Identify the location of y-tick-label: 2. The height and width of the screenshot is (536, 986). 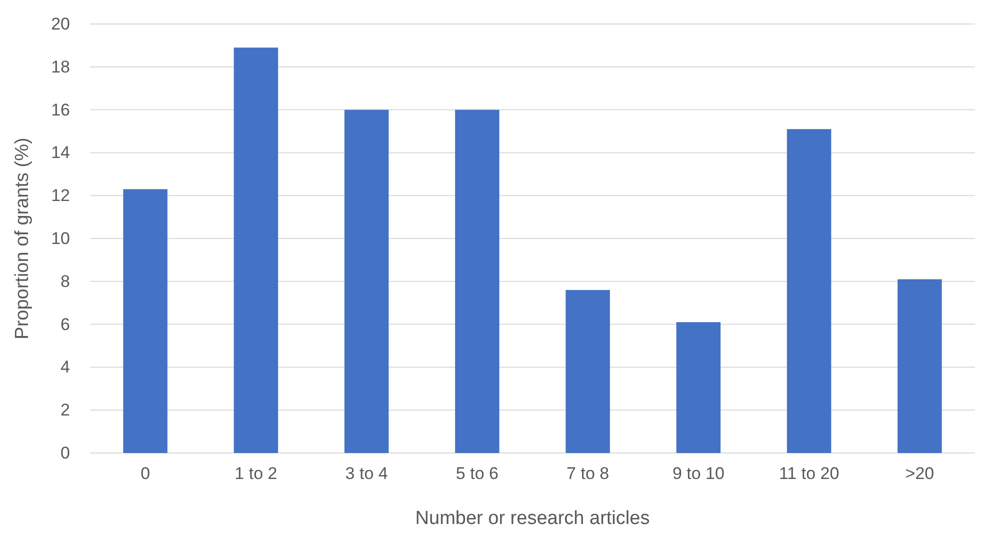
(65, 410).